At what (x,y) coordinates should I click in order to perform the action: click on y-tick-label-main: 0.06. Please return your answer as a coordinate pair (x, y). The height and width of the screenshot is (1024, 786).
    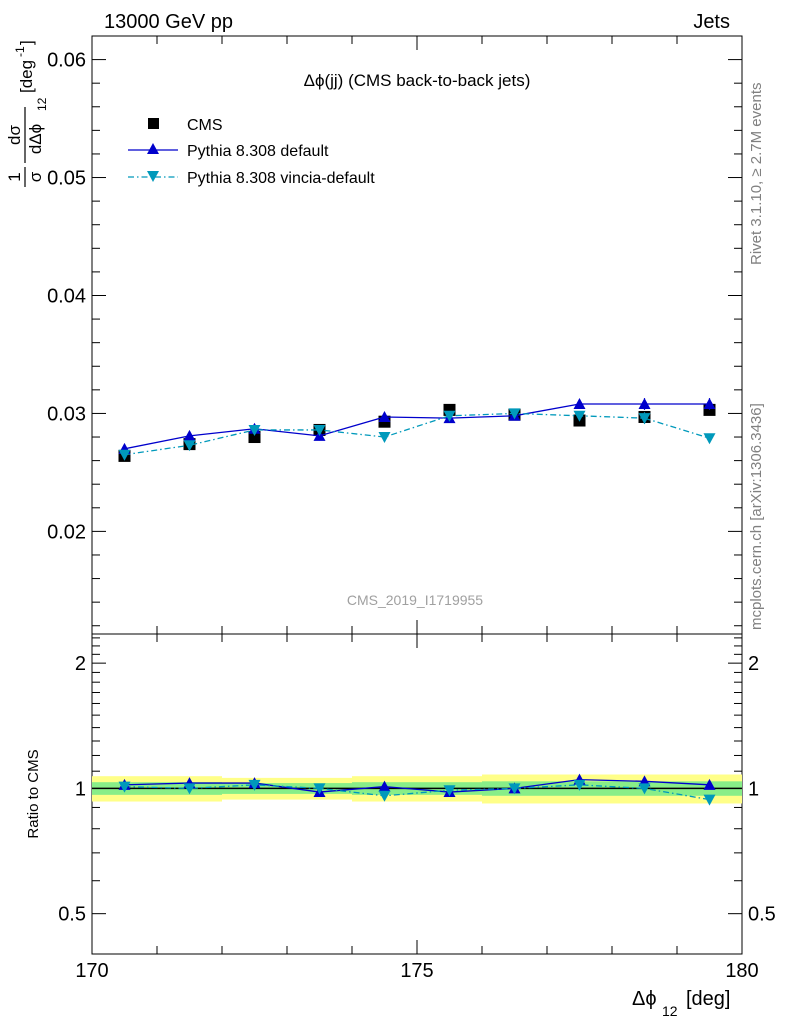
    Looking at the image, I should click on (66, 61).